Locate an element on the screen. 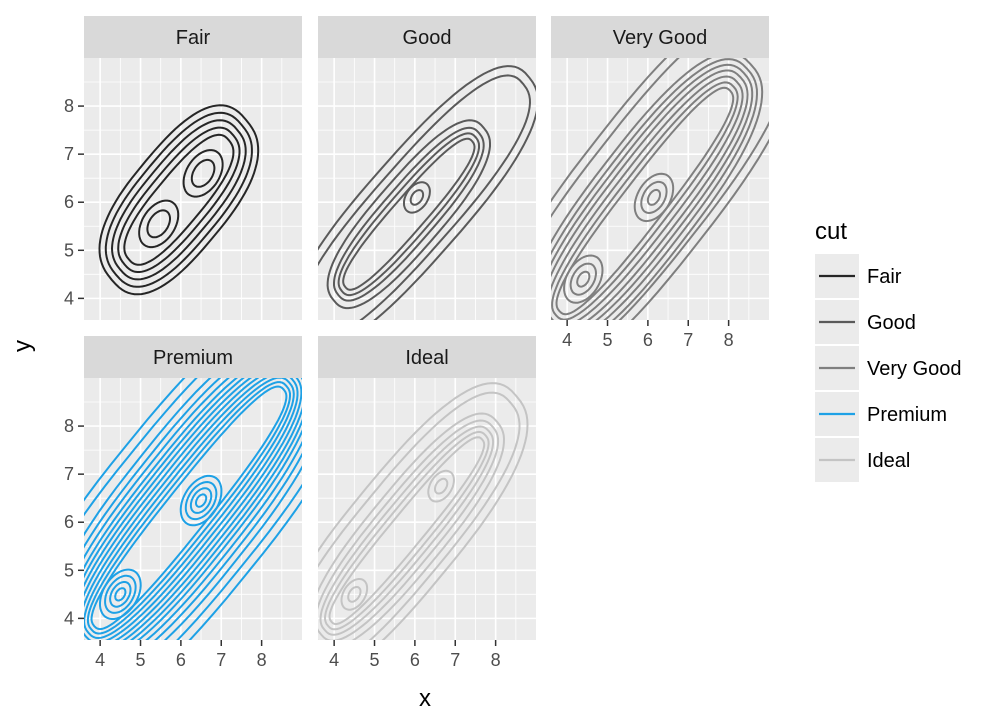 The height and width of the screenshot is (725, 1008). panel-very-good: Very Good is located at coordinates (660, 168).